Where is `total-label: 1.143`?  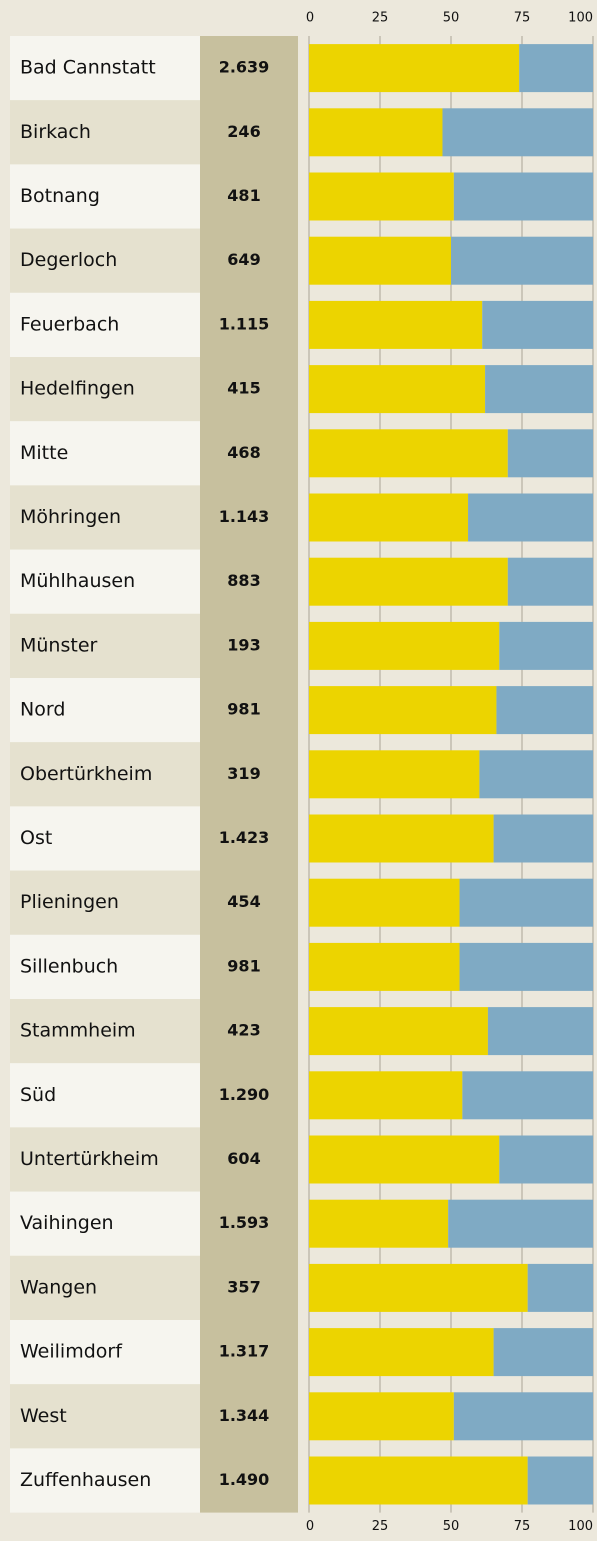 total-label: 1.143 is located at coordinates (244, 516).